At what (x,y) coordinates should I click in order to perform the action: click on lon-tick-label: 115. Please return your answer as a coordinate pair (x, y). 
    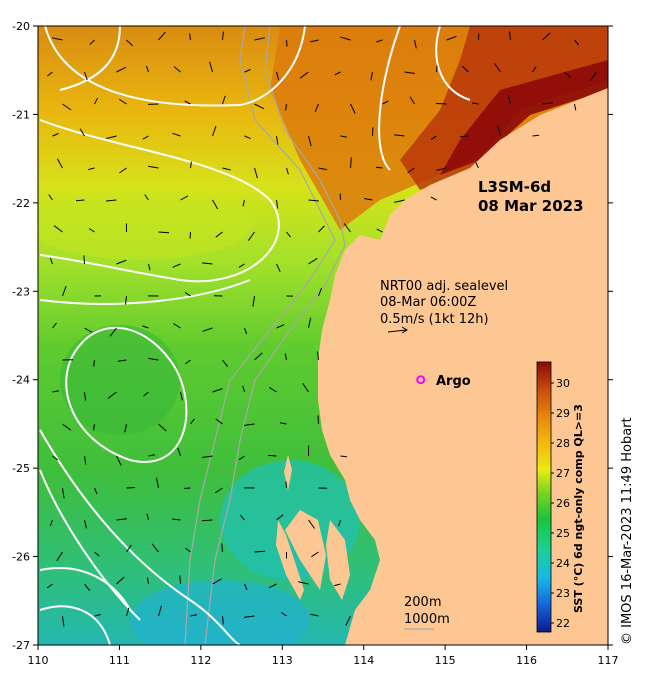
    Looking at the image, I should click on (445, 660).